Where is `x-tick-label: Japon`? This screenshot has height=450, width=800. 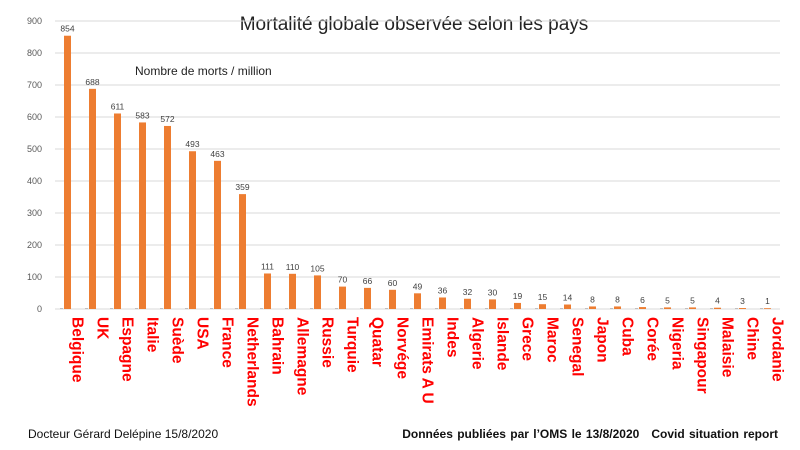
x-tick-label: Japon is located at coordinates (602, 340).